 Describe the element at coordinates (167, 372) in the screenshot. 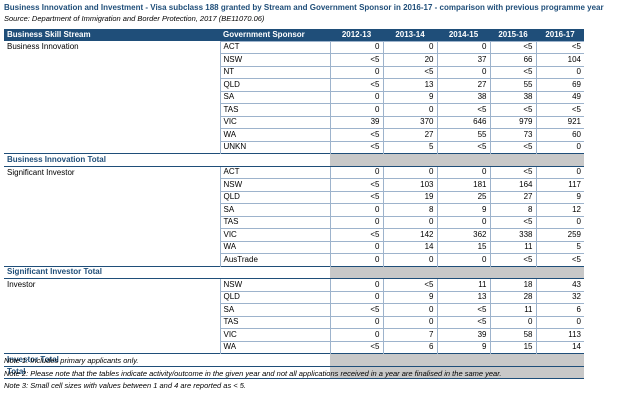

I see `total-label: Total` at that location.